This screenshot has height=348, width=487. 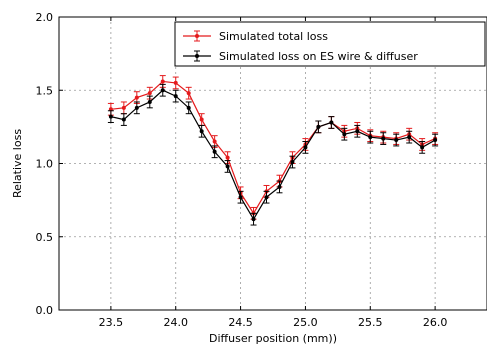 What do you see at coordinates (240, 322) in the screenshot?
I see `x-tick-label: 24.5` at bounding box center [240, 322].